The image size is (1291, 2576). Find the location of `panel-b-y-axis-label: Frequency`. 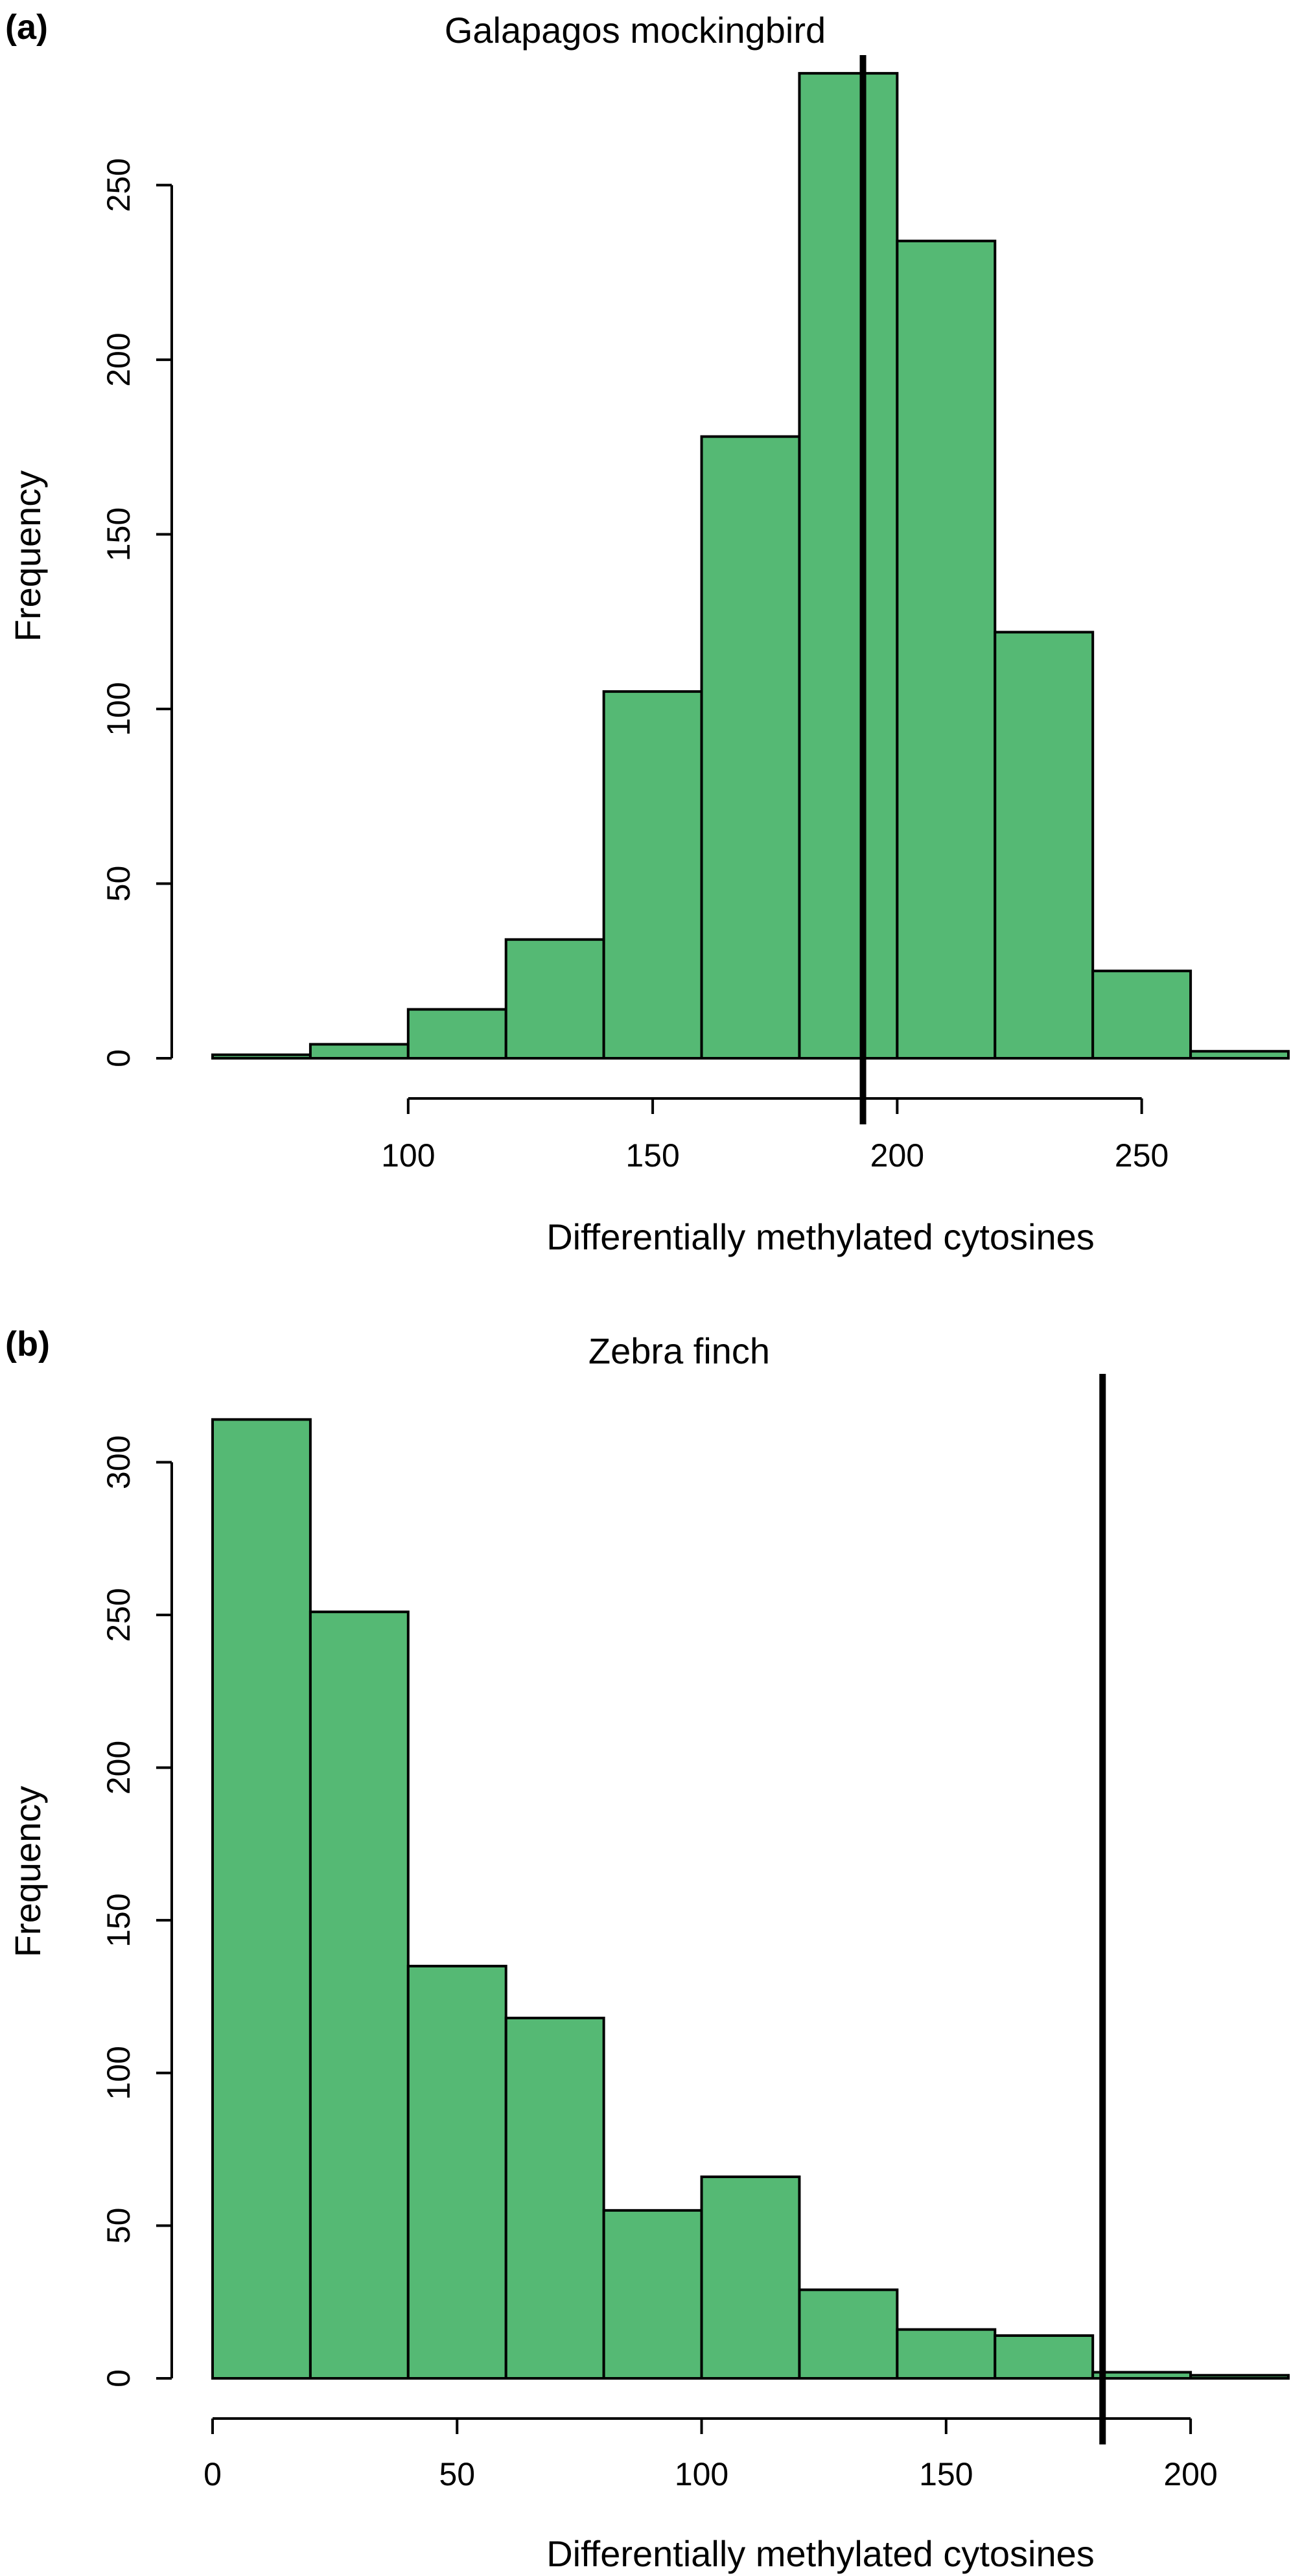

panel-b-y-axis-label: Frequency is located at coordinates (27, 1872).